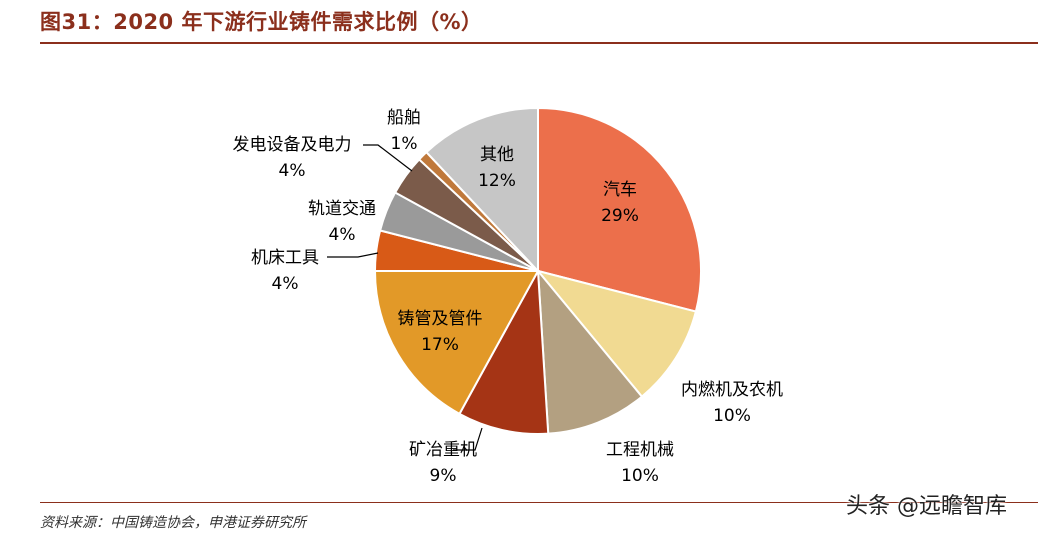 Image resolution: width=1057 pixels, height=534 pixels. What do you see at coordinates (497, 181) in the screenshot?
I see `slice-value-label: 12%` at bounding box center [497, 181].